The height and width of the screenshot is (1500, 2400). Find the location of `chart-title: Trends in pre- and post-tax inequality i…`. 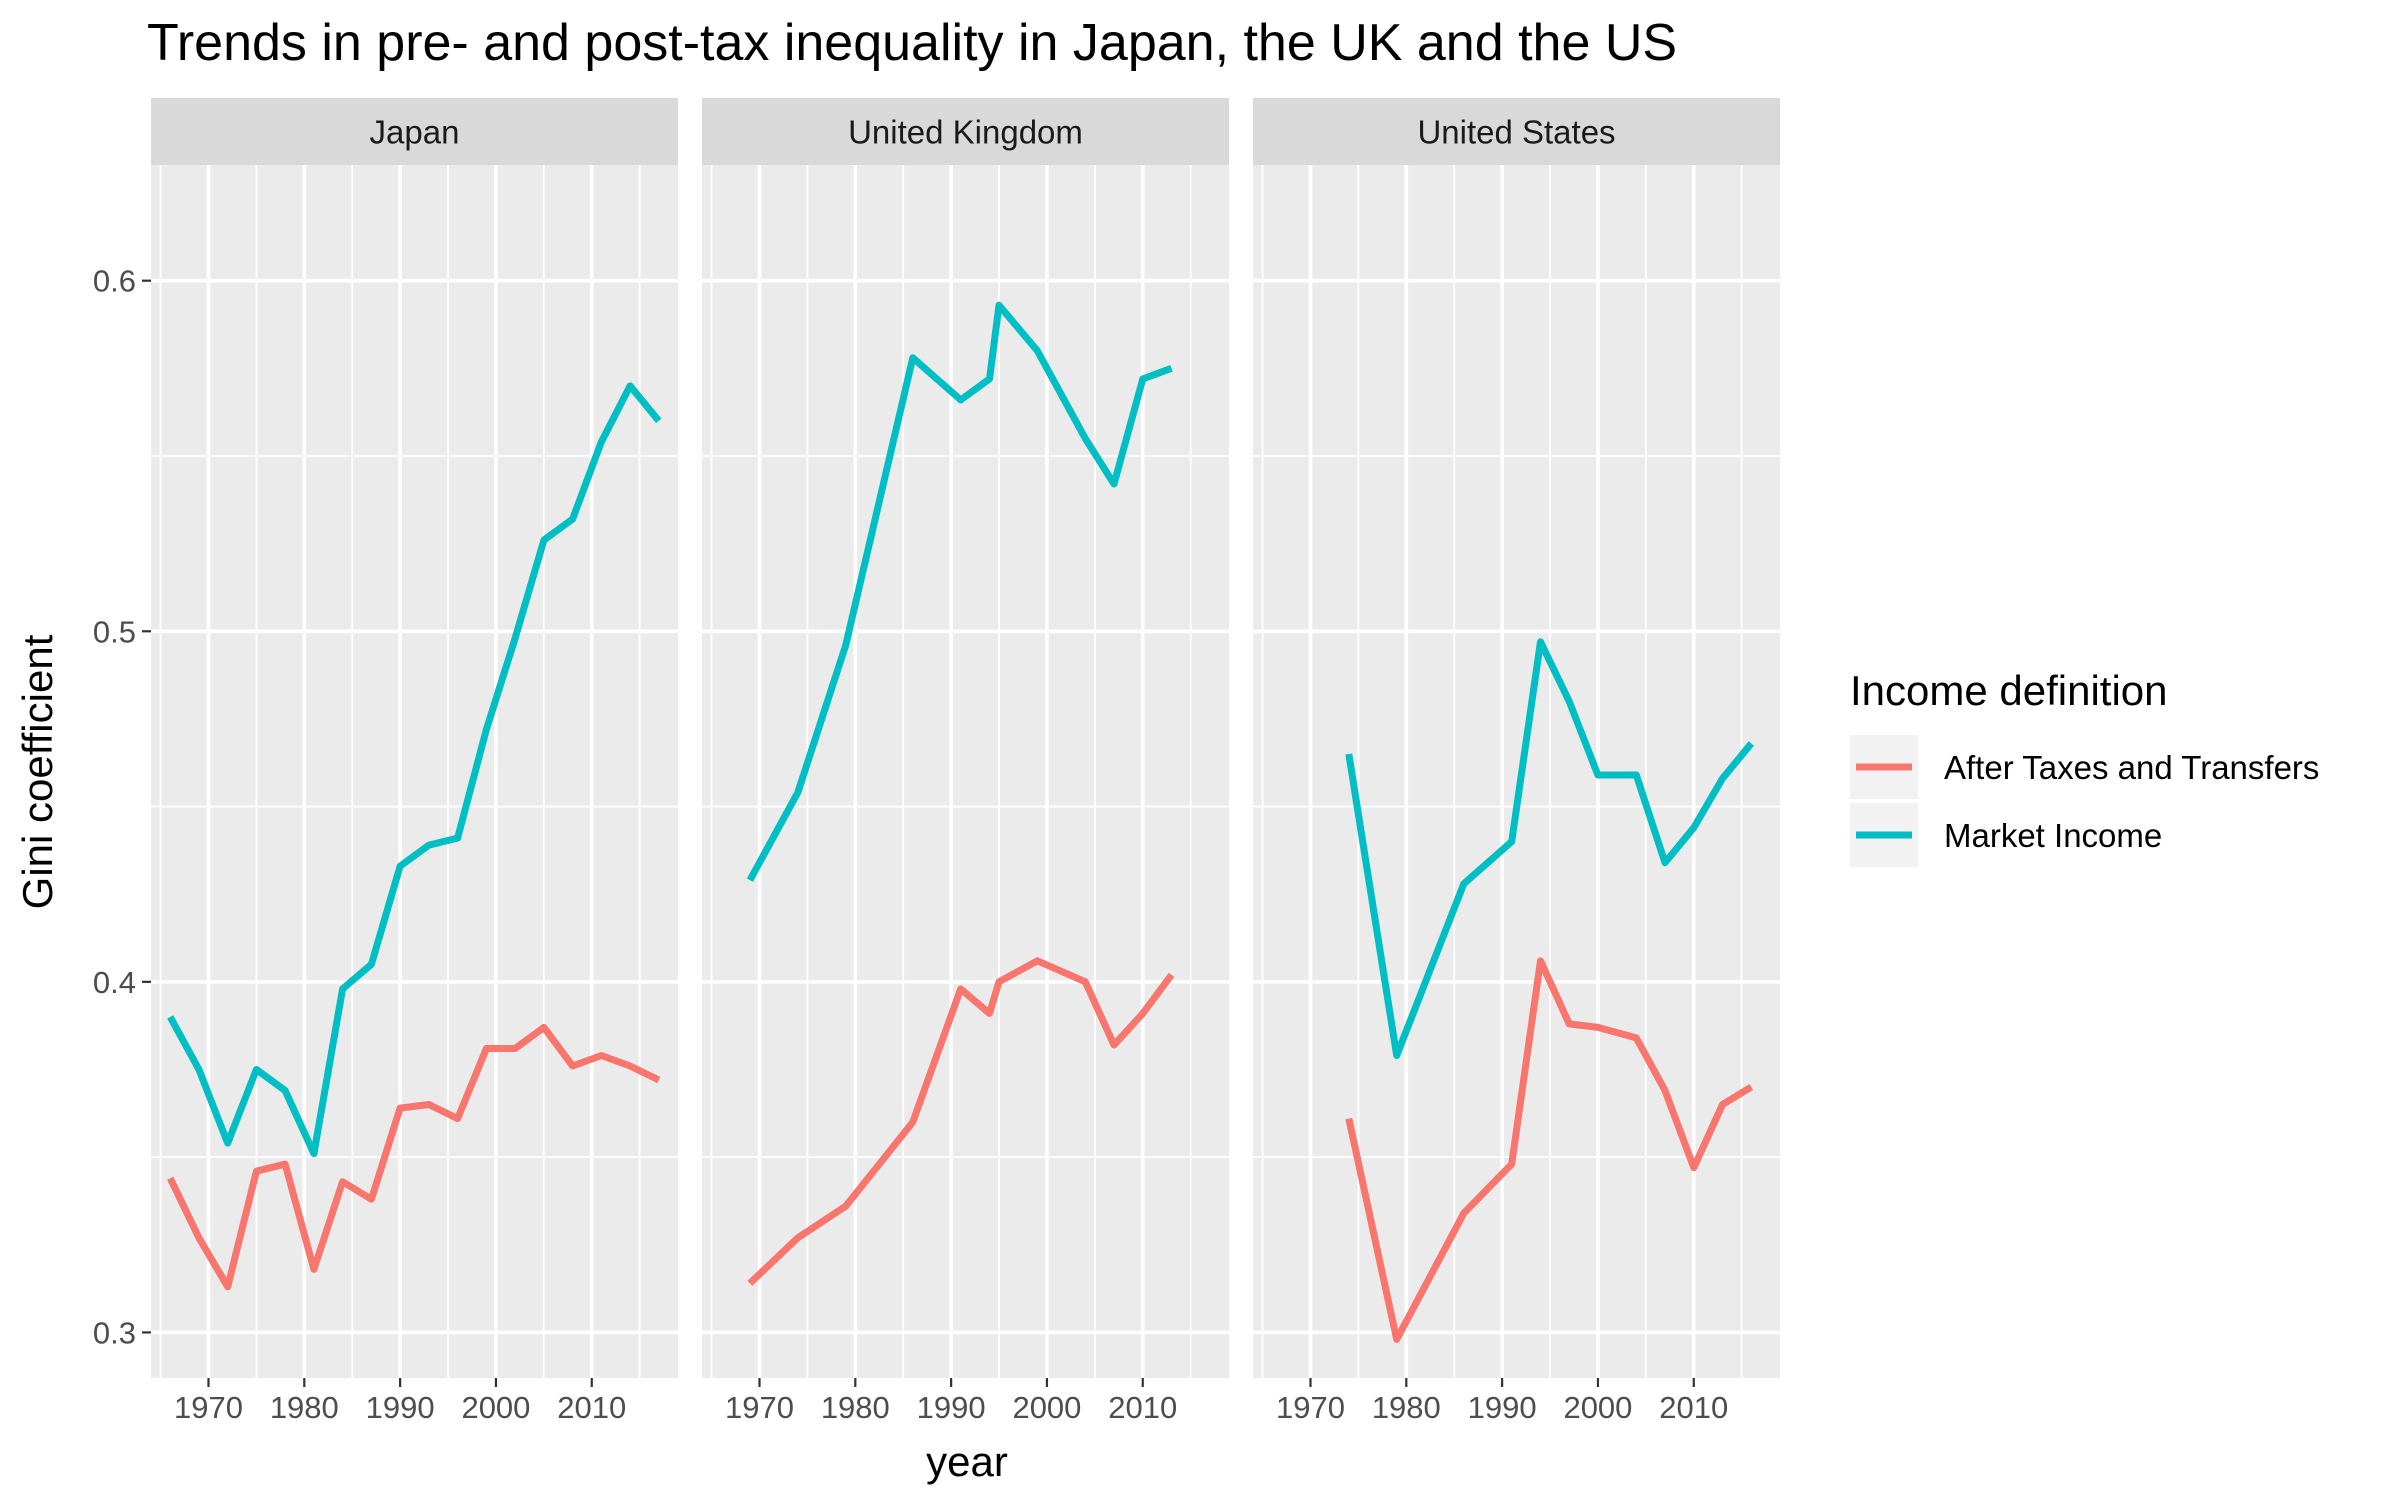

chart-title: Trends in pre- and post-tax inequality i… is located at coordinates (912, 43).